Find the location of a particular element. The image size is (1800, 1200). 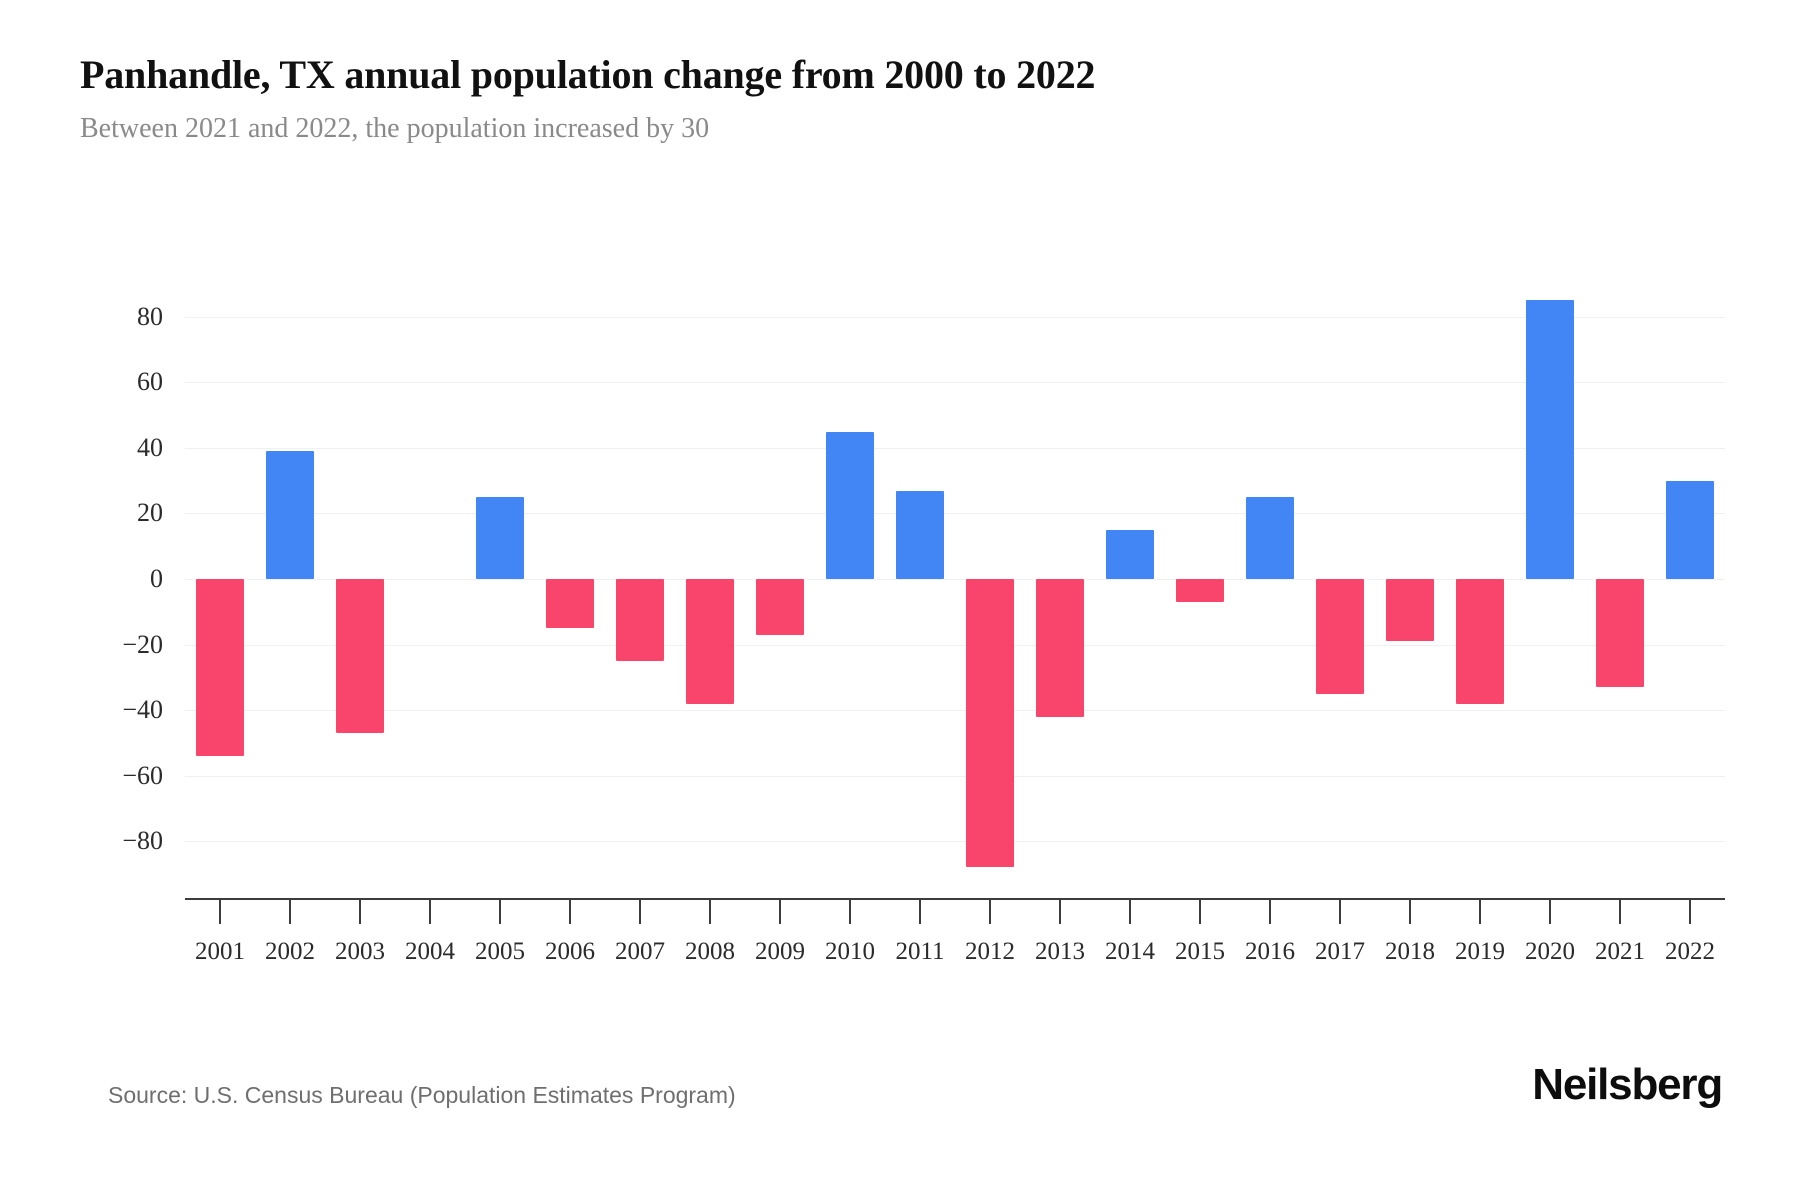

bar-2014 is located at coordinates (1130, 554).